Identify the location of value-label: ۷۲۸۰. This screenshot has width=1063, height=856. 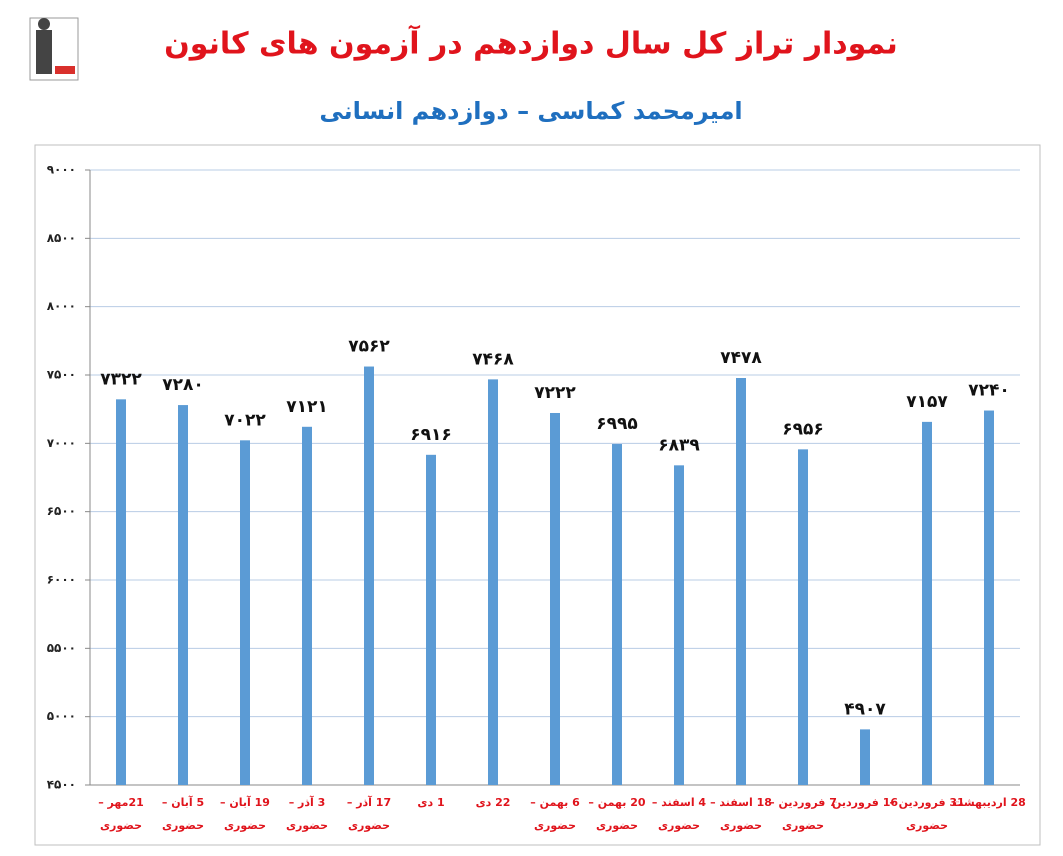
(183, 385).